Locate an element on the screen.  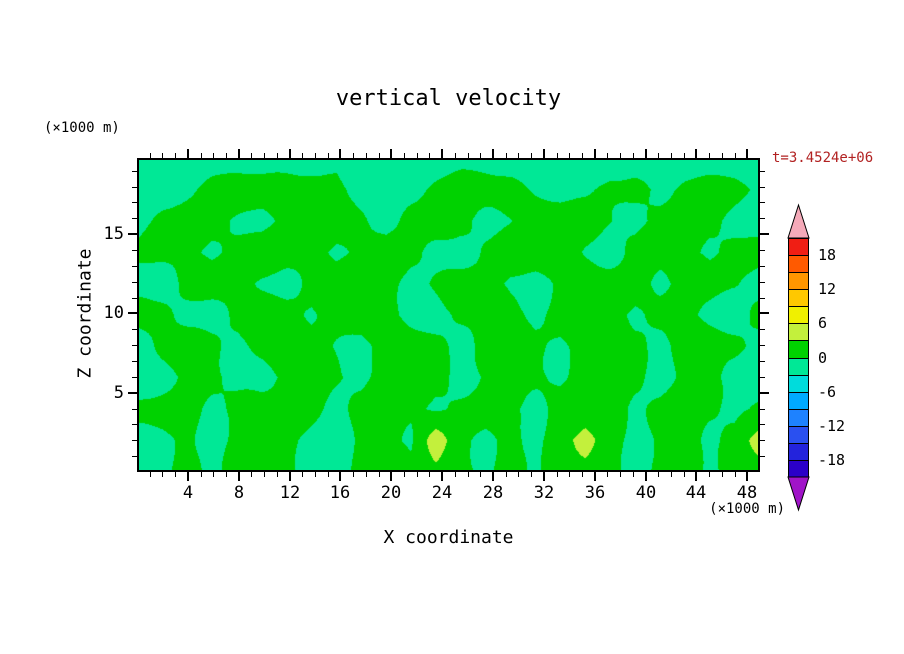
colorbar-tick-label: 18 is located at coordinates (827, 255).